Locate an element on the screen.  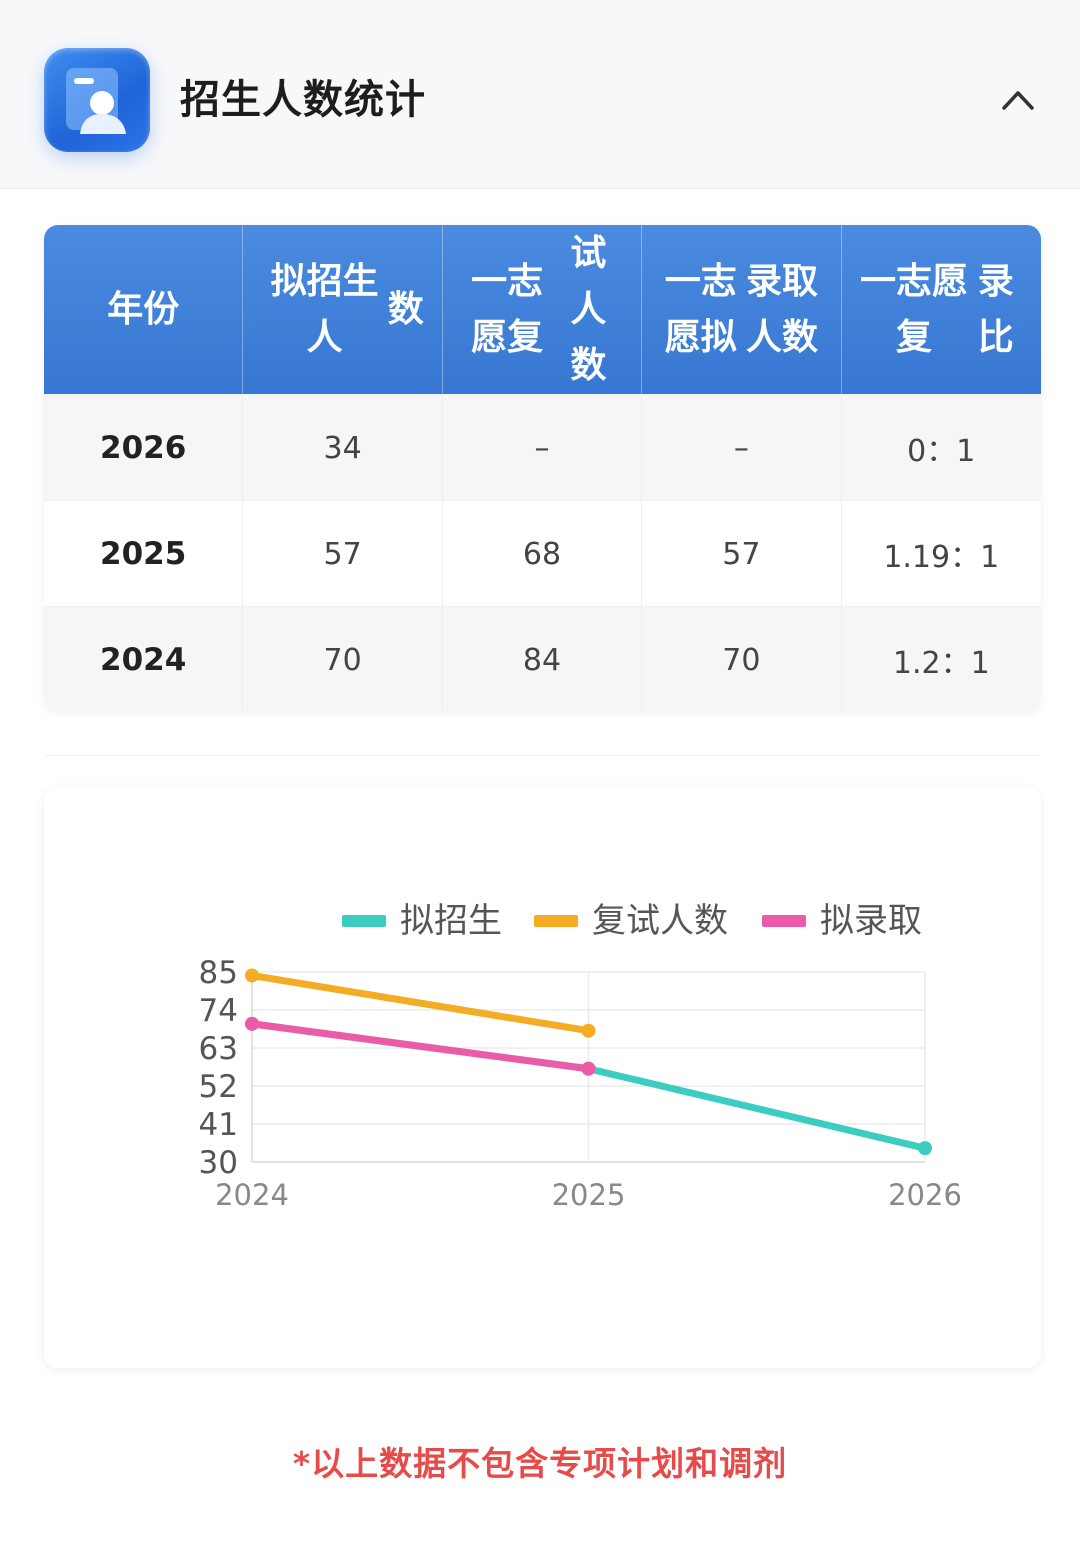
column-header: 一志愿拟 录取人数 is located at coordinates (742, 309).